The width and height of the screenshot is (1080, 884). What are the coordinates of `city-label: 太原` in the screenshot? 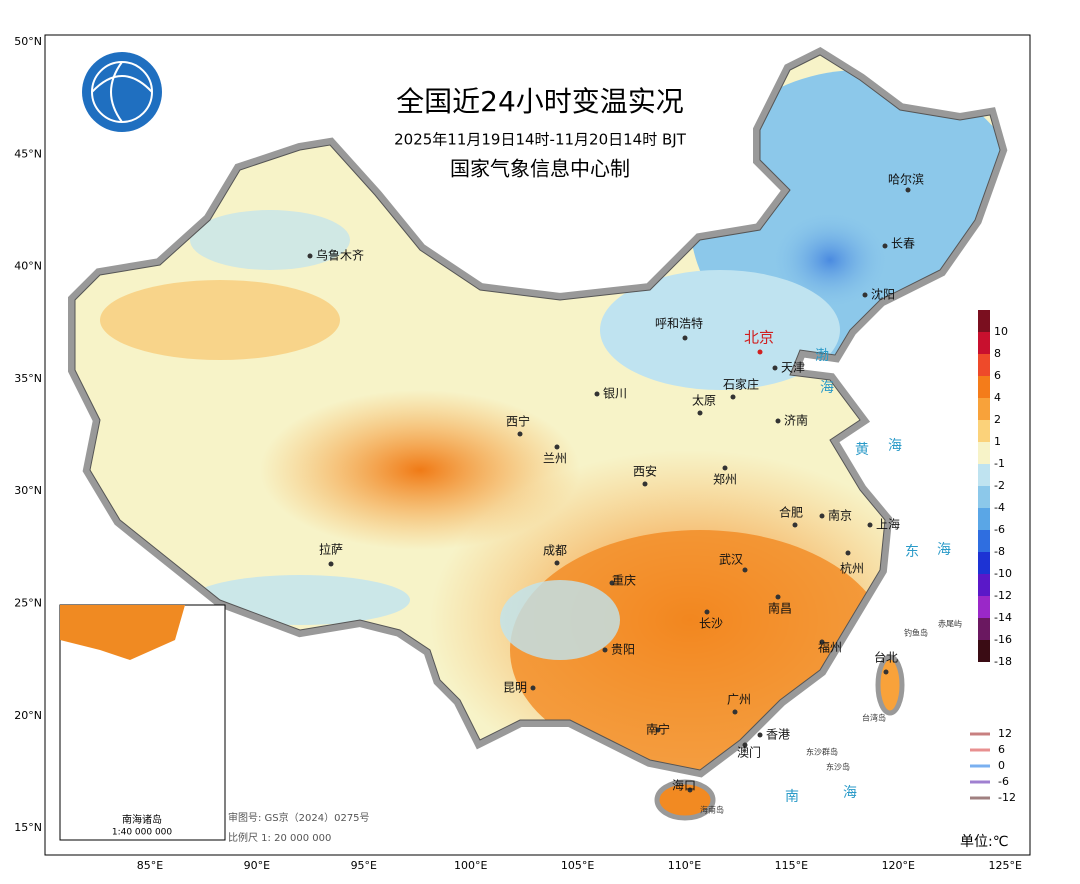 It's located at (704, 400).